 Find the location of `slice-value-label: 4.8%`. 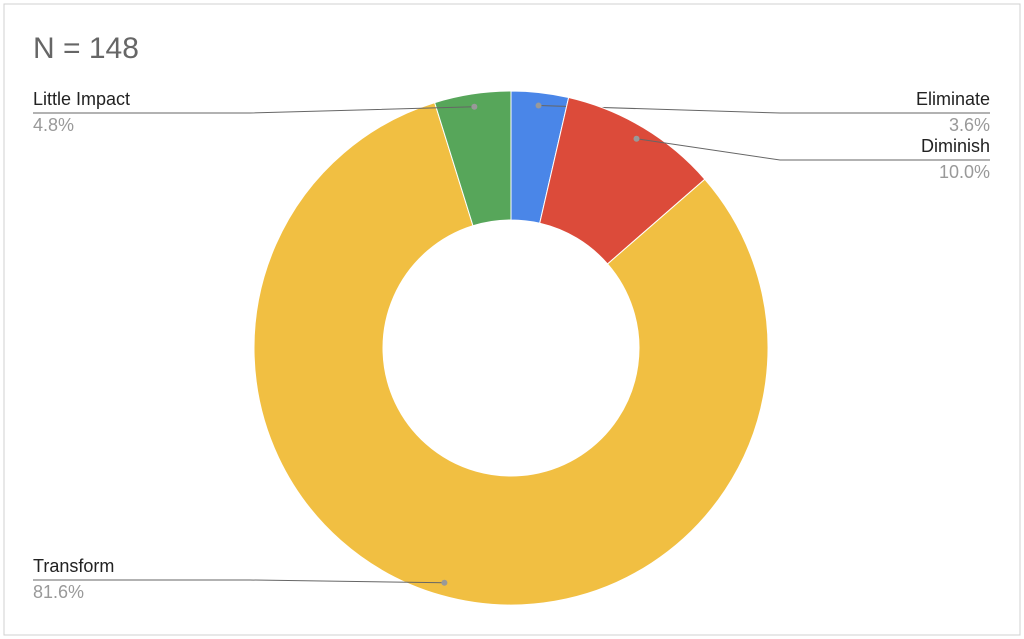

slice-value-label: 4.8% is located at coordinates (53, 125).